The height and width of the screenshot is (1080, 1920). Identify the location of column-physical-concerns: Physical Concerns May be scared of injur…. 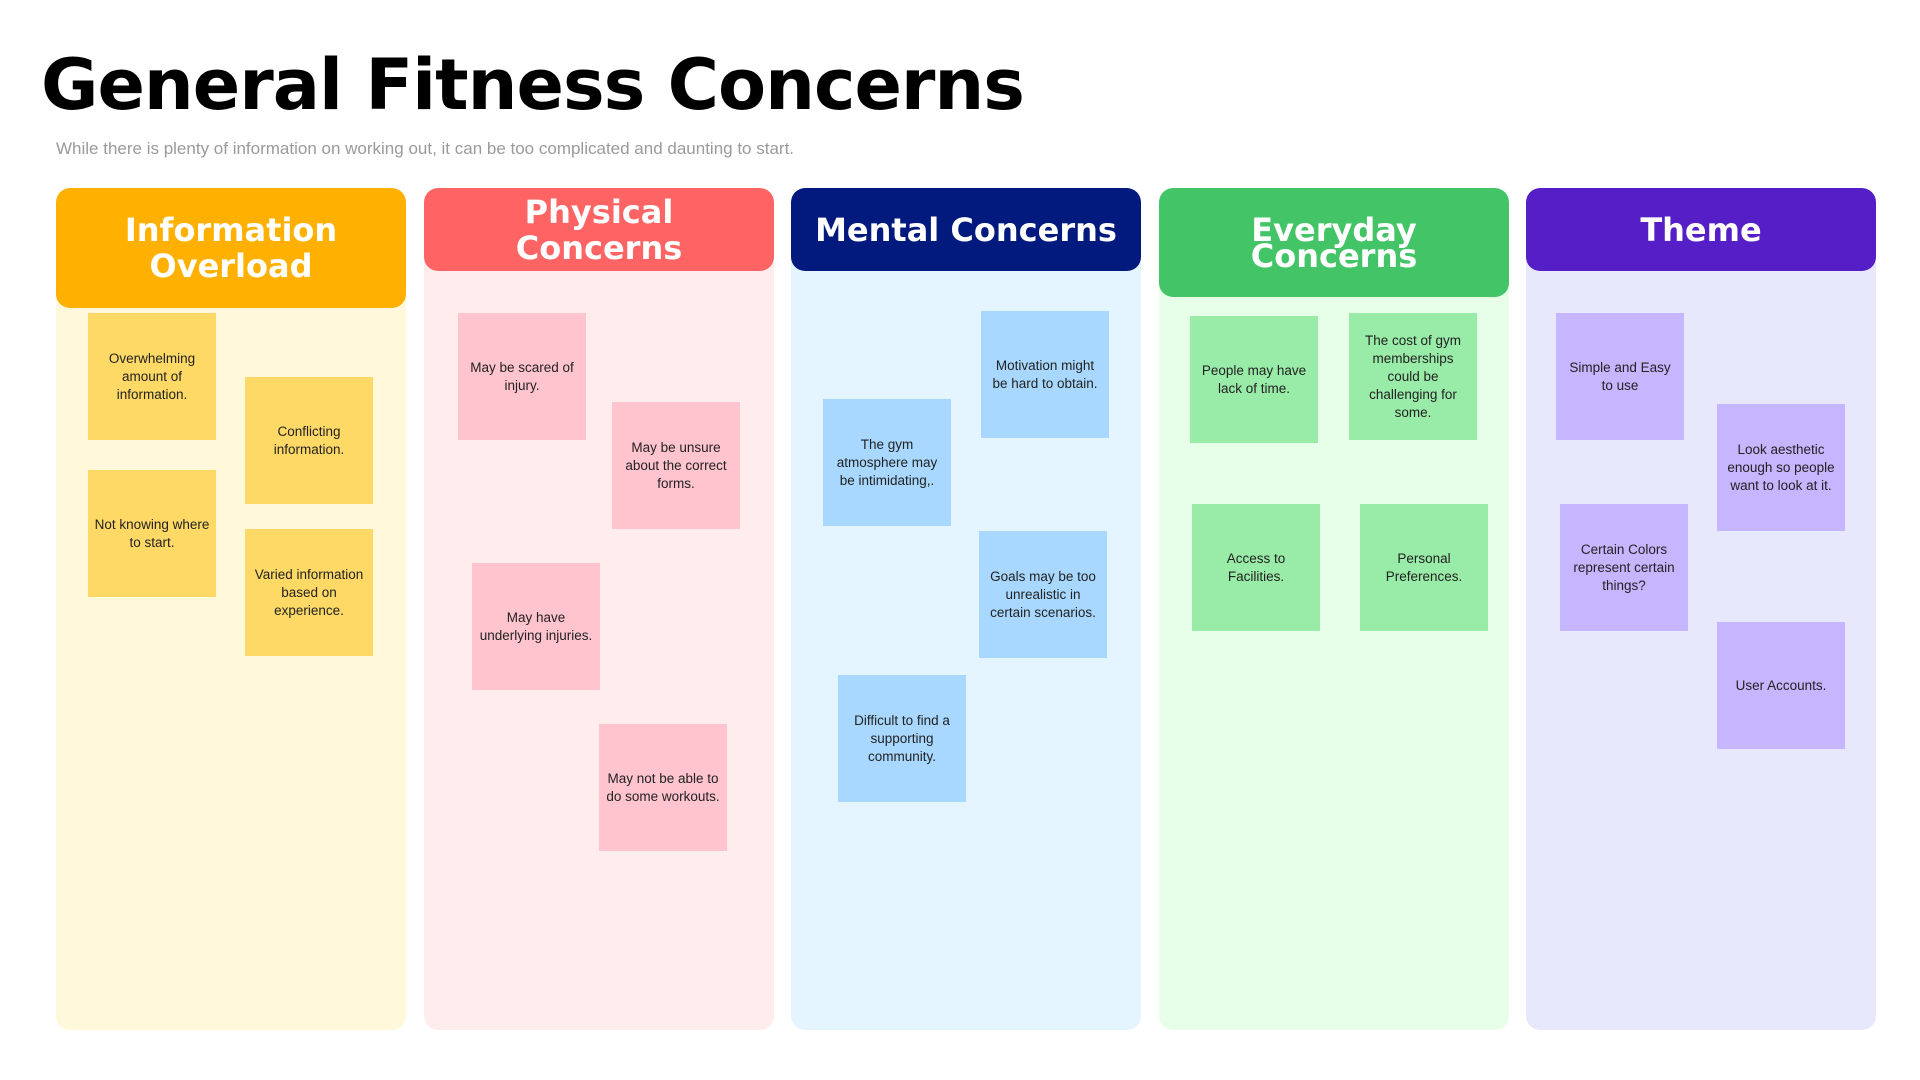
(599, 609).